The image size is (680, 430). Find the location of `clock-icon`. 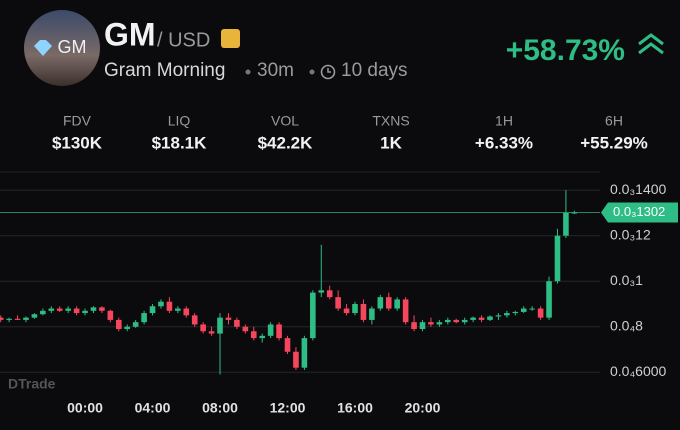

clock-icon is located at coordinates (328, 72).